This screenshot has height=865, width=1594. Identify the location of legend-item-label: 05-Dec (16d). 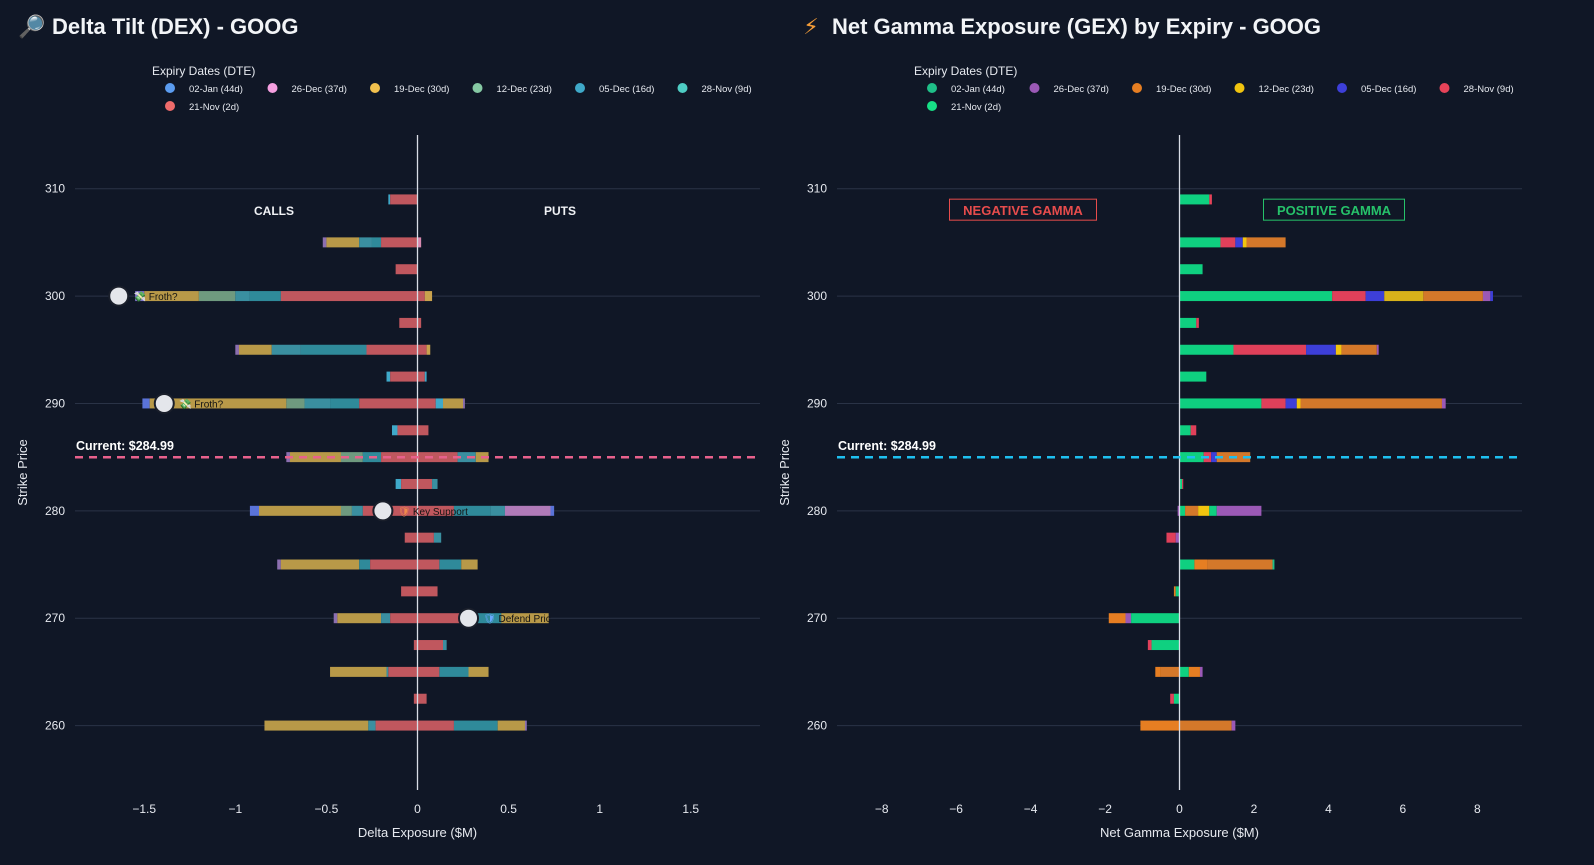
(626, 89).